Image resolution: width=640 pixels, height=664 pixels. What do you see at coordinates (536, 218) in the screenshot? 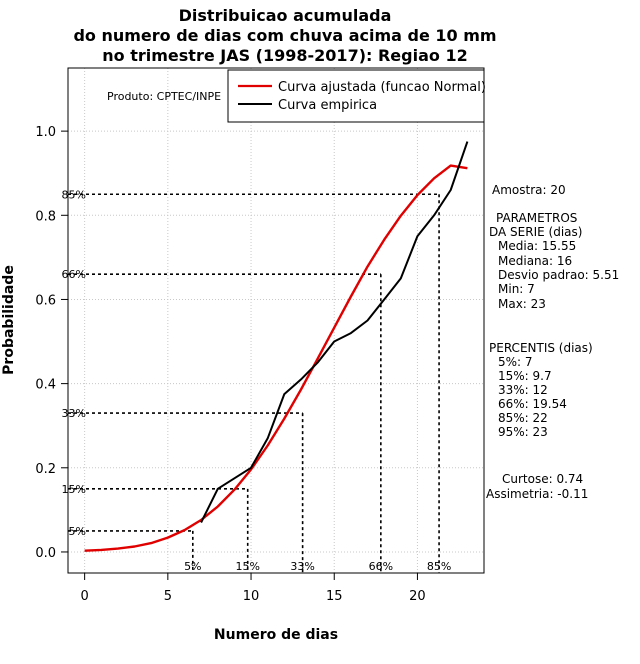
I see `params-header-1: PARAMETROS` at bounding box center [536, 218].